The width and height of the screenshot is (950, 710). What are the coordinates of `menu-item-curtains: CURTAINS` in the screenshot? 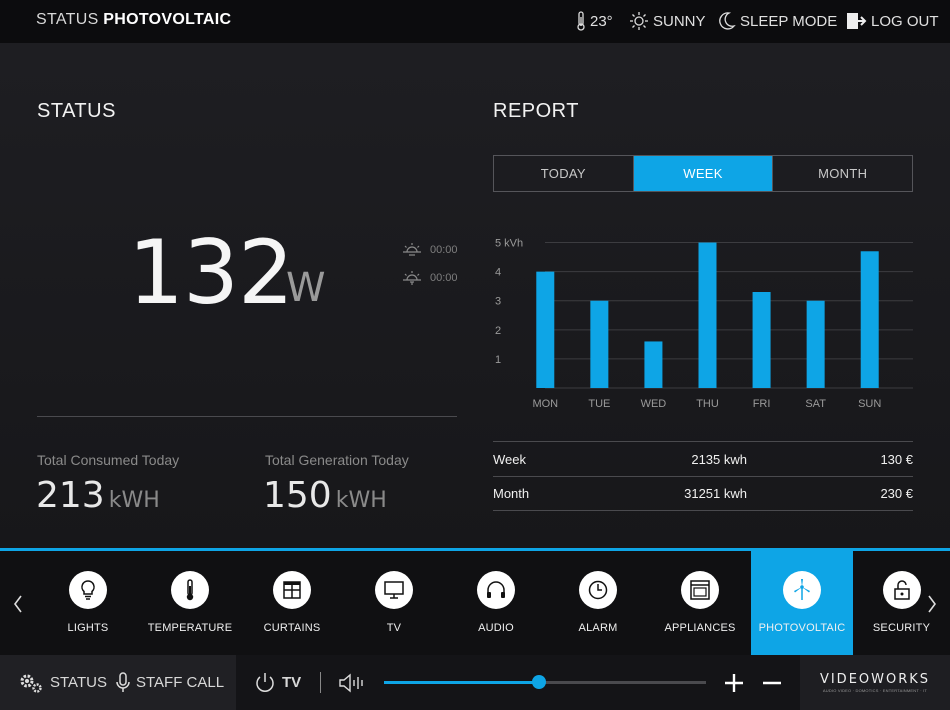 It's located at (292, 603).